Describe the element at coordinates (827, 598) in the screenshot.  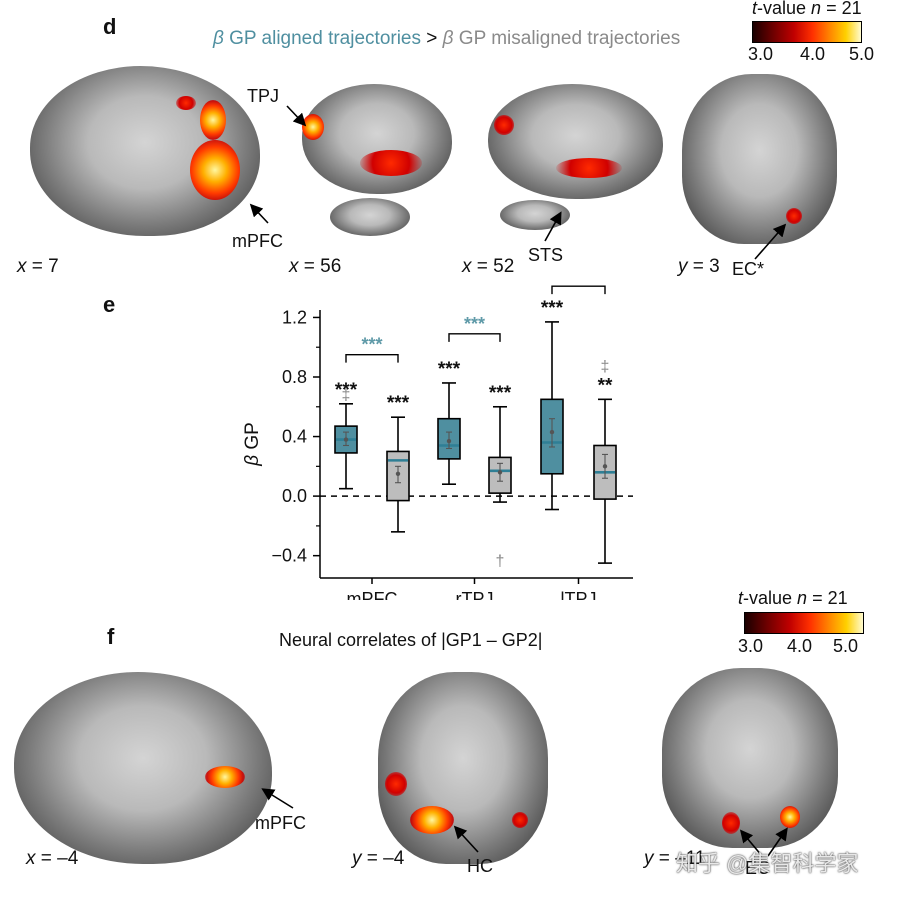
I see `cbar-eq-f: = 21` at that location.